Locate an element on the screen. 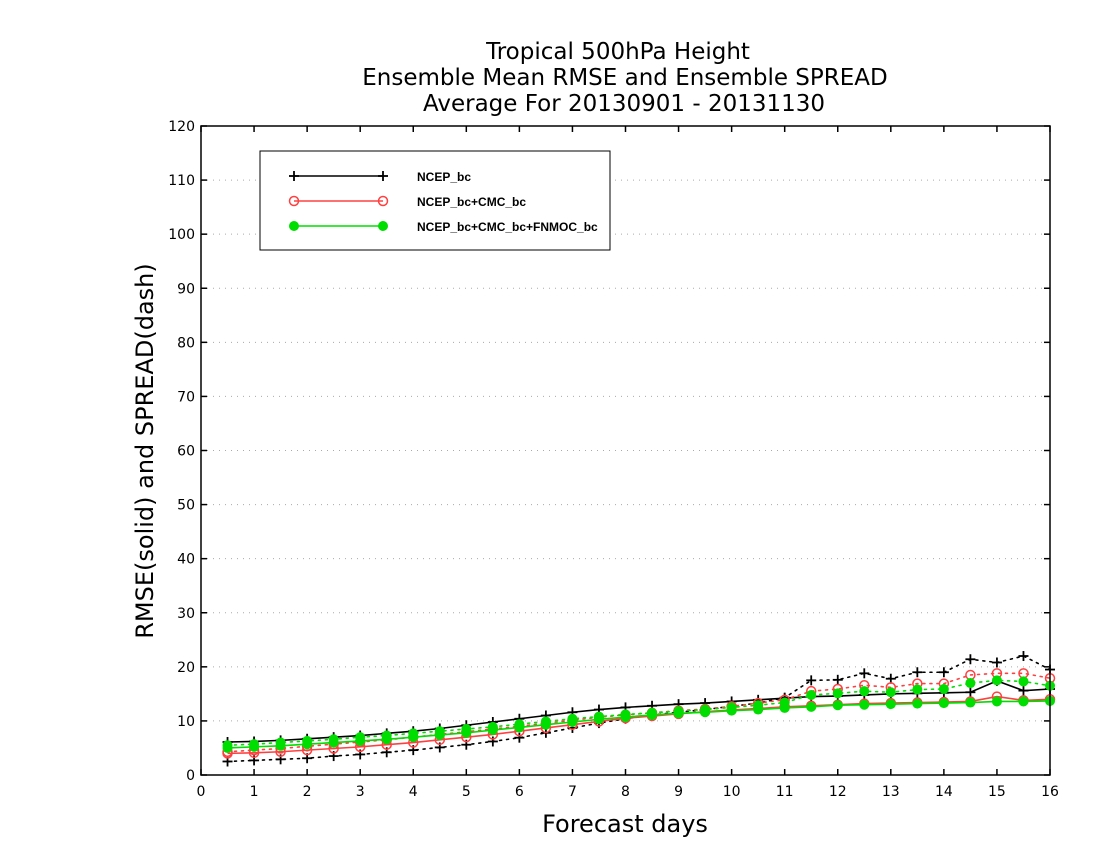 Image resolution: width=1100 pixels, height=850 pixels. title-line-2: Ensemble Mean RMSE and Ensemble SPREAD is located at coordinates (624, 78).